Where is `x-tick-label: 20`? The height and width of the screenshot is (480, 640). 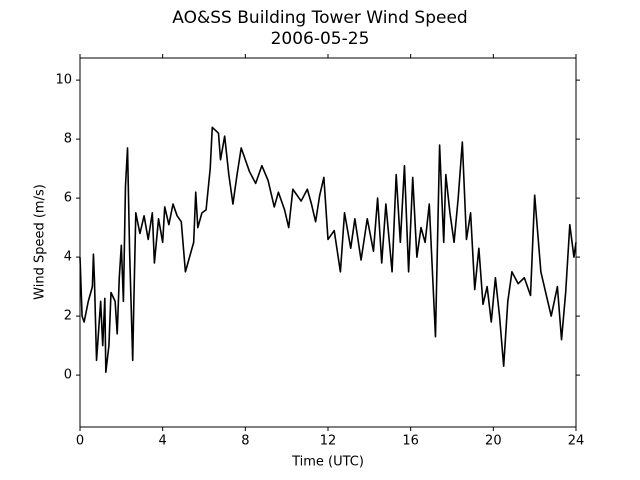 x-tick-label: 20 is located at coordinates (493, 441).